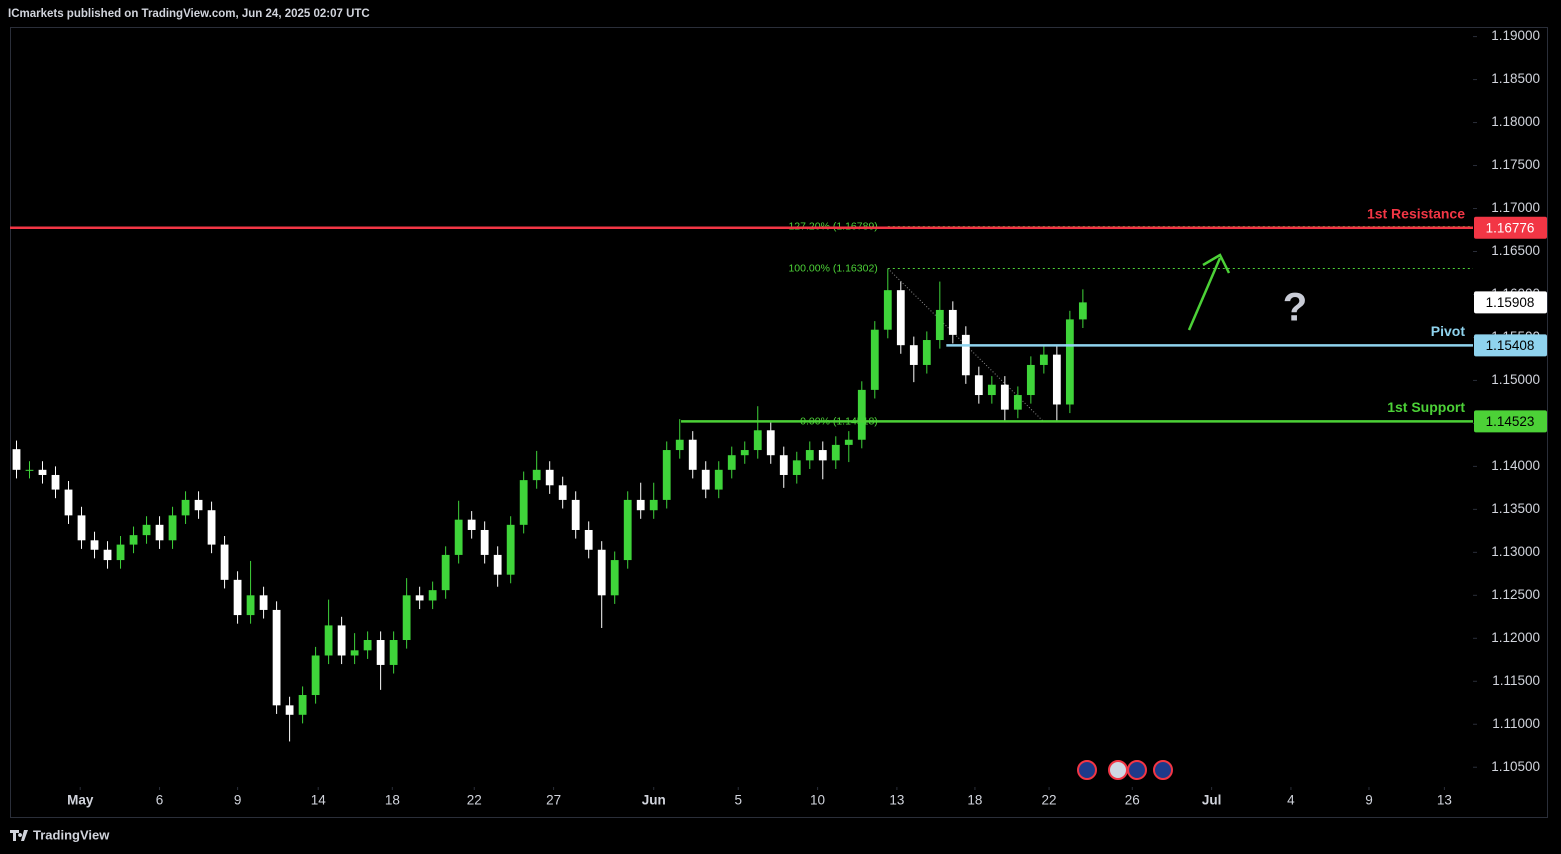  Describe the element at coordinates (1515, 164) in the screenshot. I see `y-tick-label: 1.17500` at that location.